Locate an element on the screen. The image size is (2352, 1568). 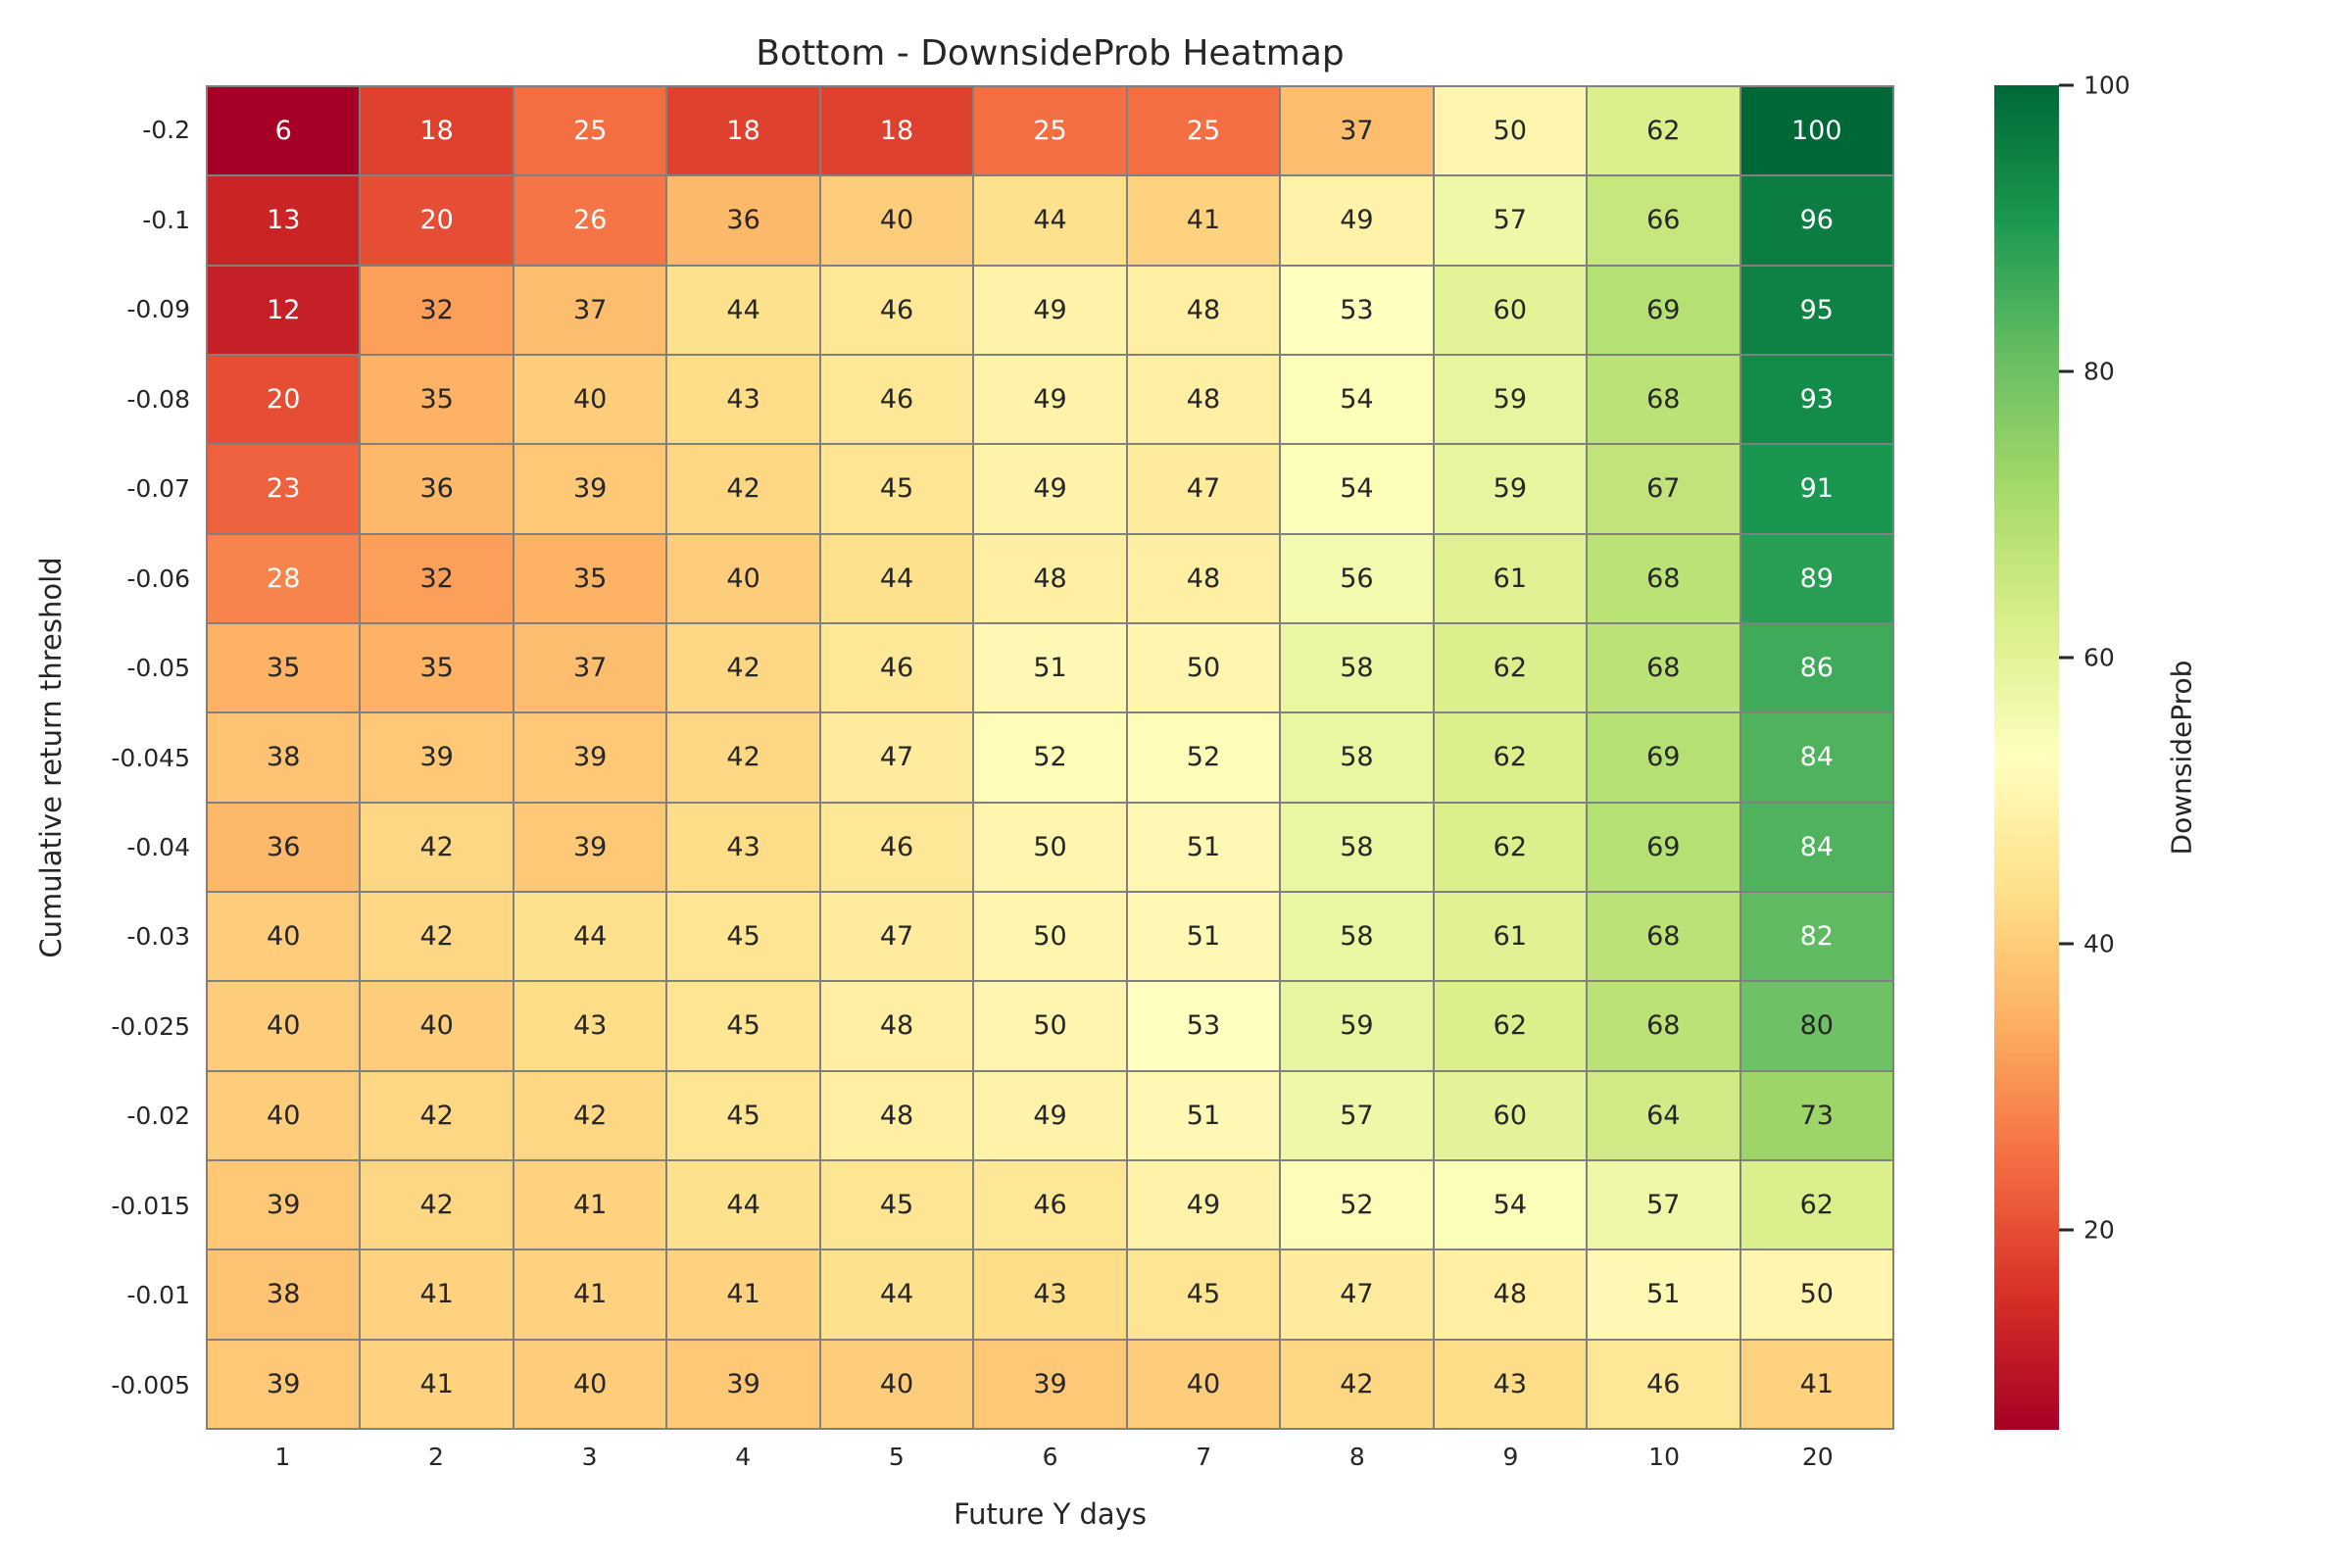
heatmap-cell: 59 is located at coordinates (1510, 489).